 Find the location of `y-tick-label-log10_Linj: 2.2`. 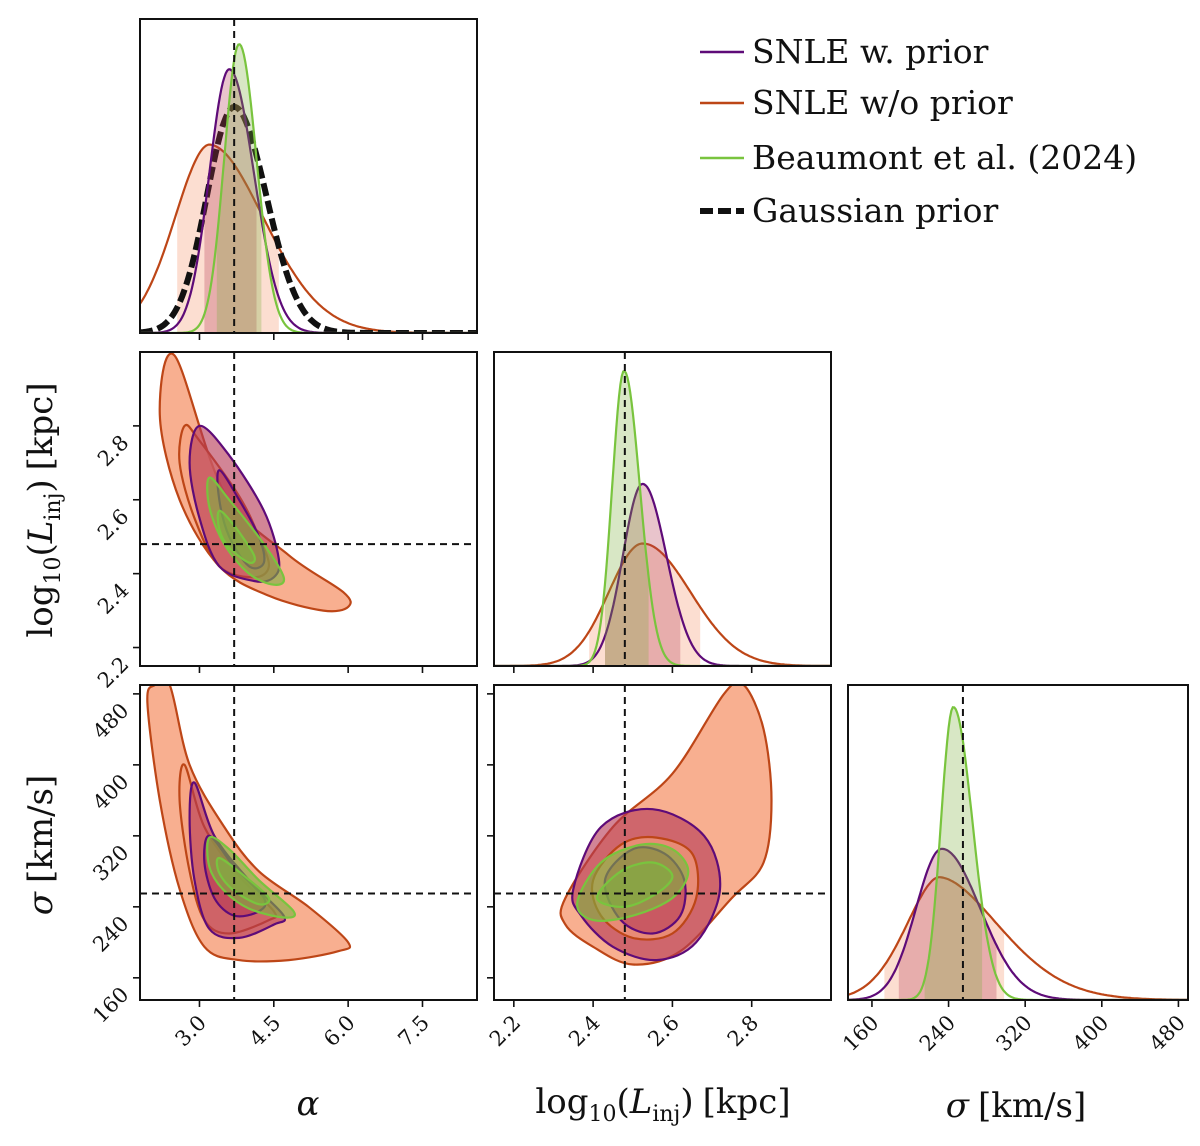

y-tick-label-log10_Linj: 2.2 is located at coordinates (113, 672).